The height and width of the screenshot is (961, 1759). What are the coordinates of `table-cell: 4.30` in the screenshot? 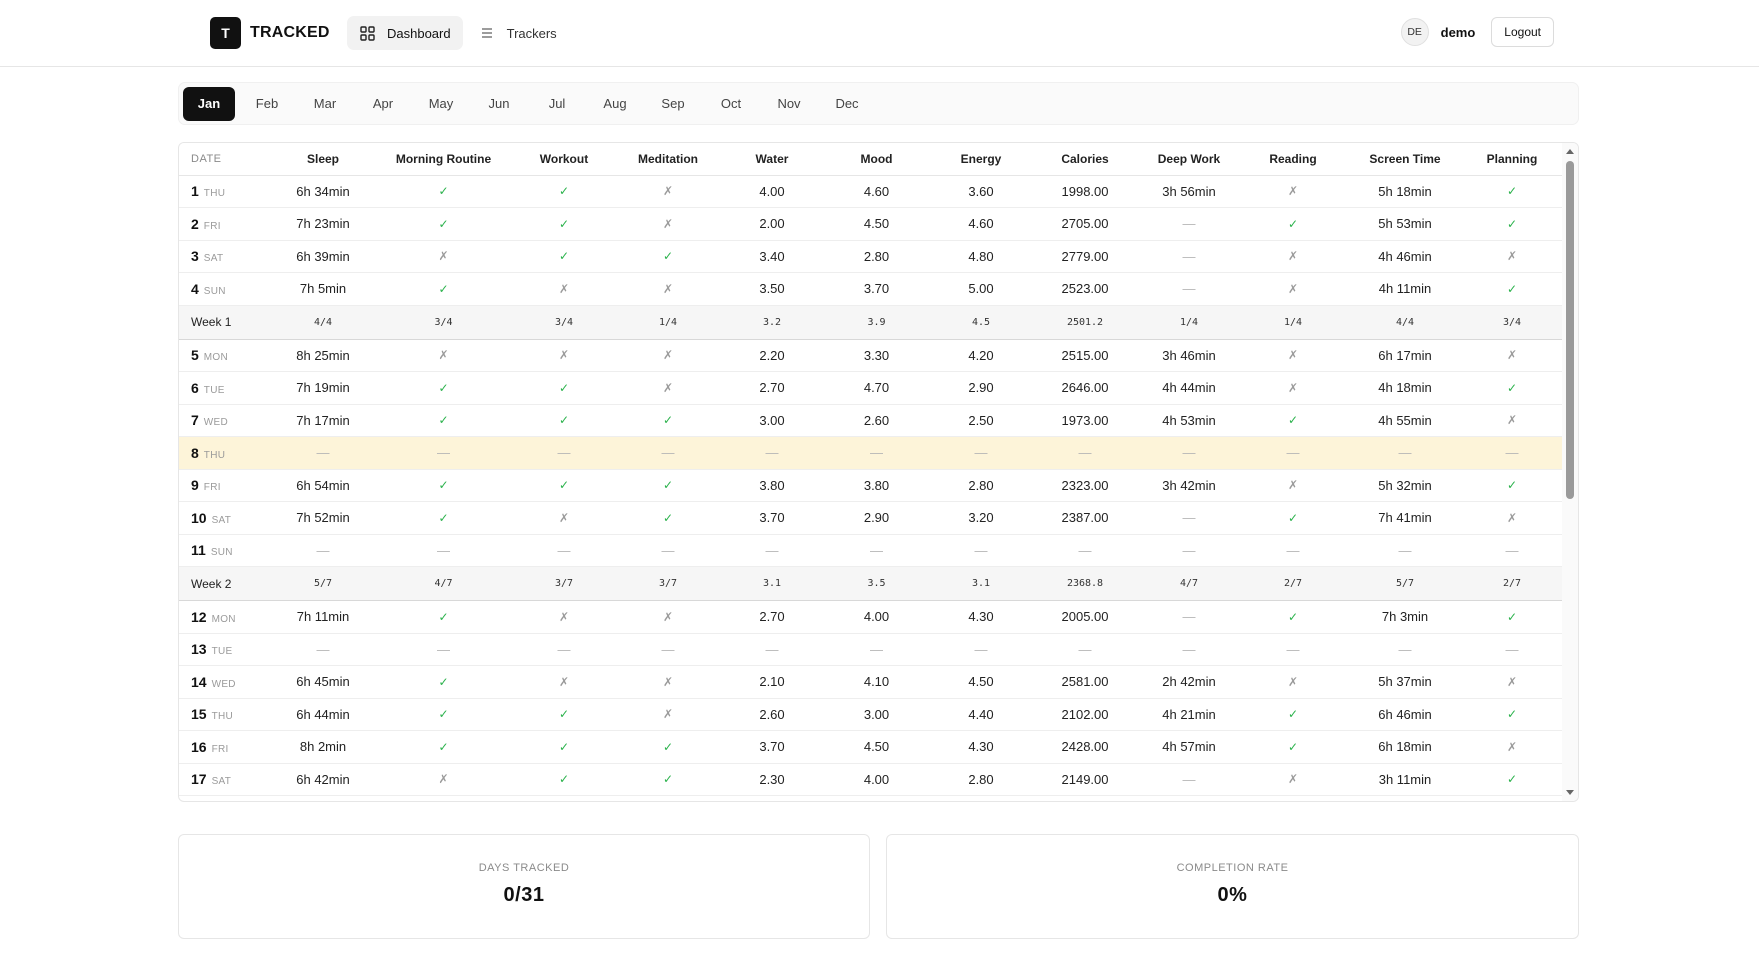 It's located at (981, 747).